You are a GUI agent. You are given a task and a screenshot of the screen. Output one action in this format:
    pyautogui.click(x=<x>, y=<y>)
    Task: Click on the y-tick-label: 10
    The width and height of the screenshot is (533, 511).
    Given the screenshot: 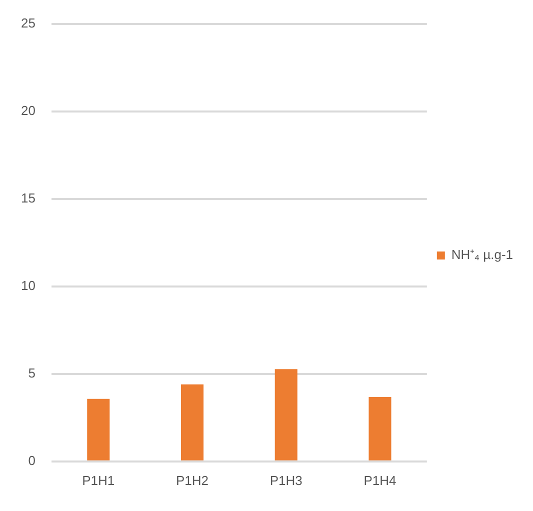 What is the action you would take?
    pyautogui.click(x=28, y=285)
    